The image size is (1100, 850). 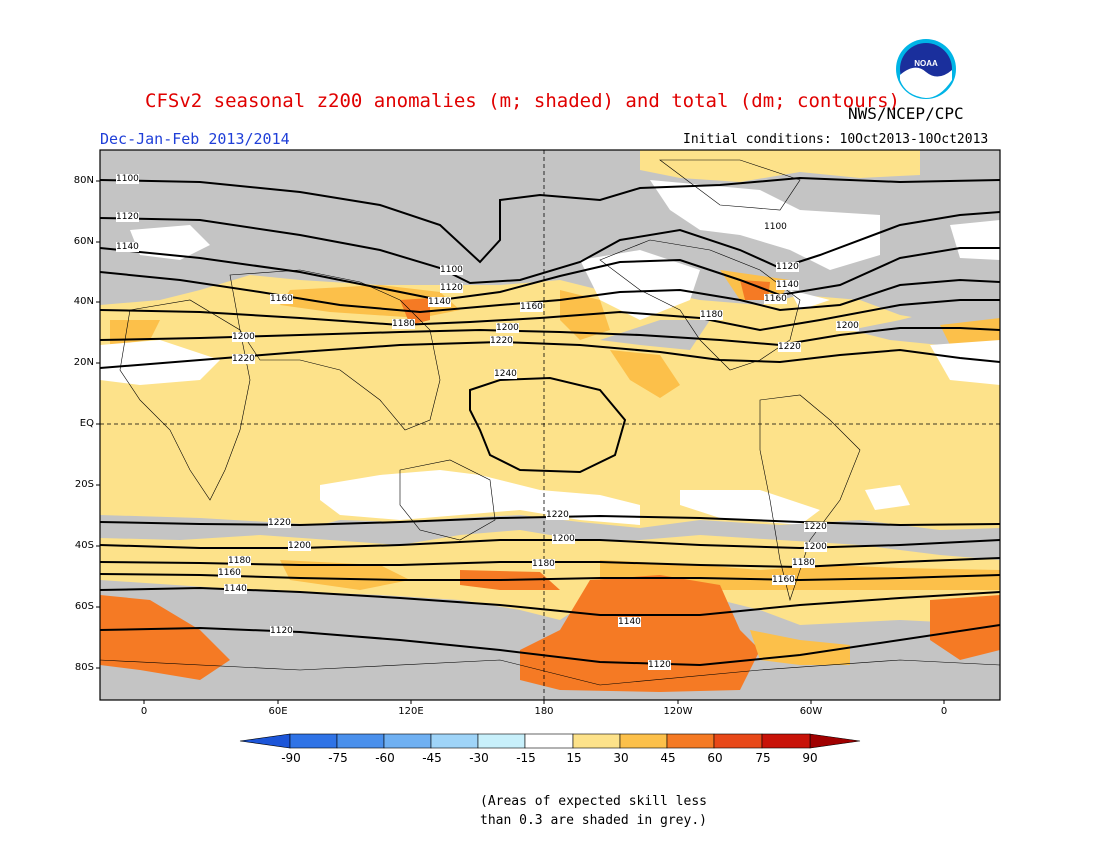 What do you see at coordinates (550, 601) in the screenshot?
I see `contour-1140-south` at bounding box center [550, 601].